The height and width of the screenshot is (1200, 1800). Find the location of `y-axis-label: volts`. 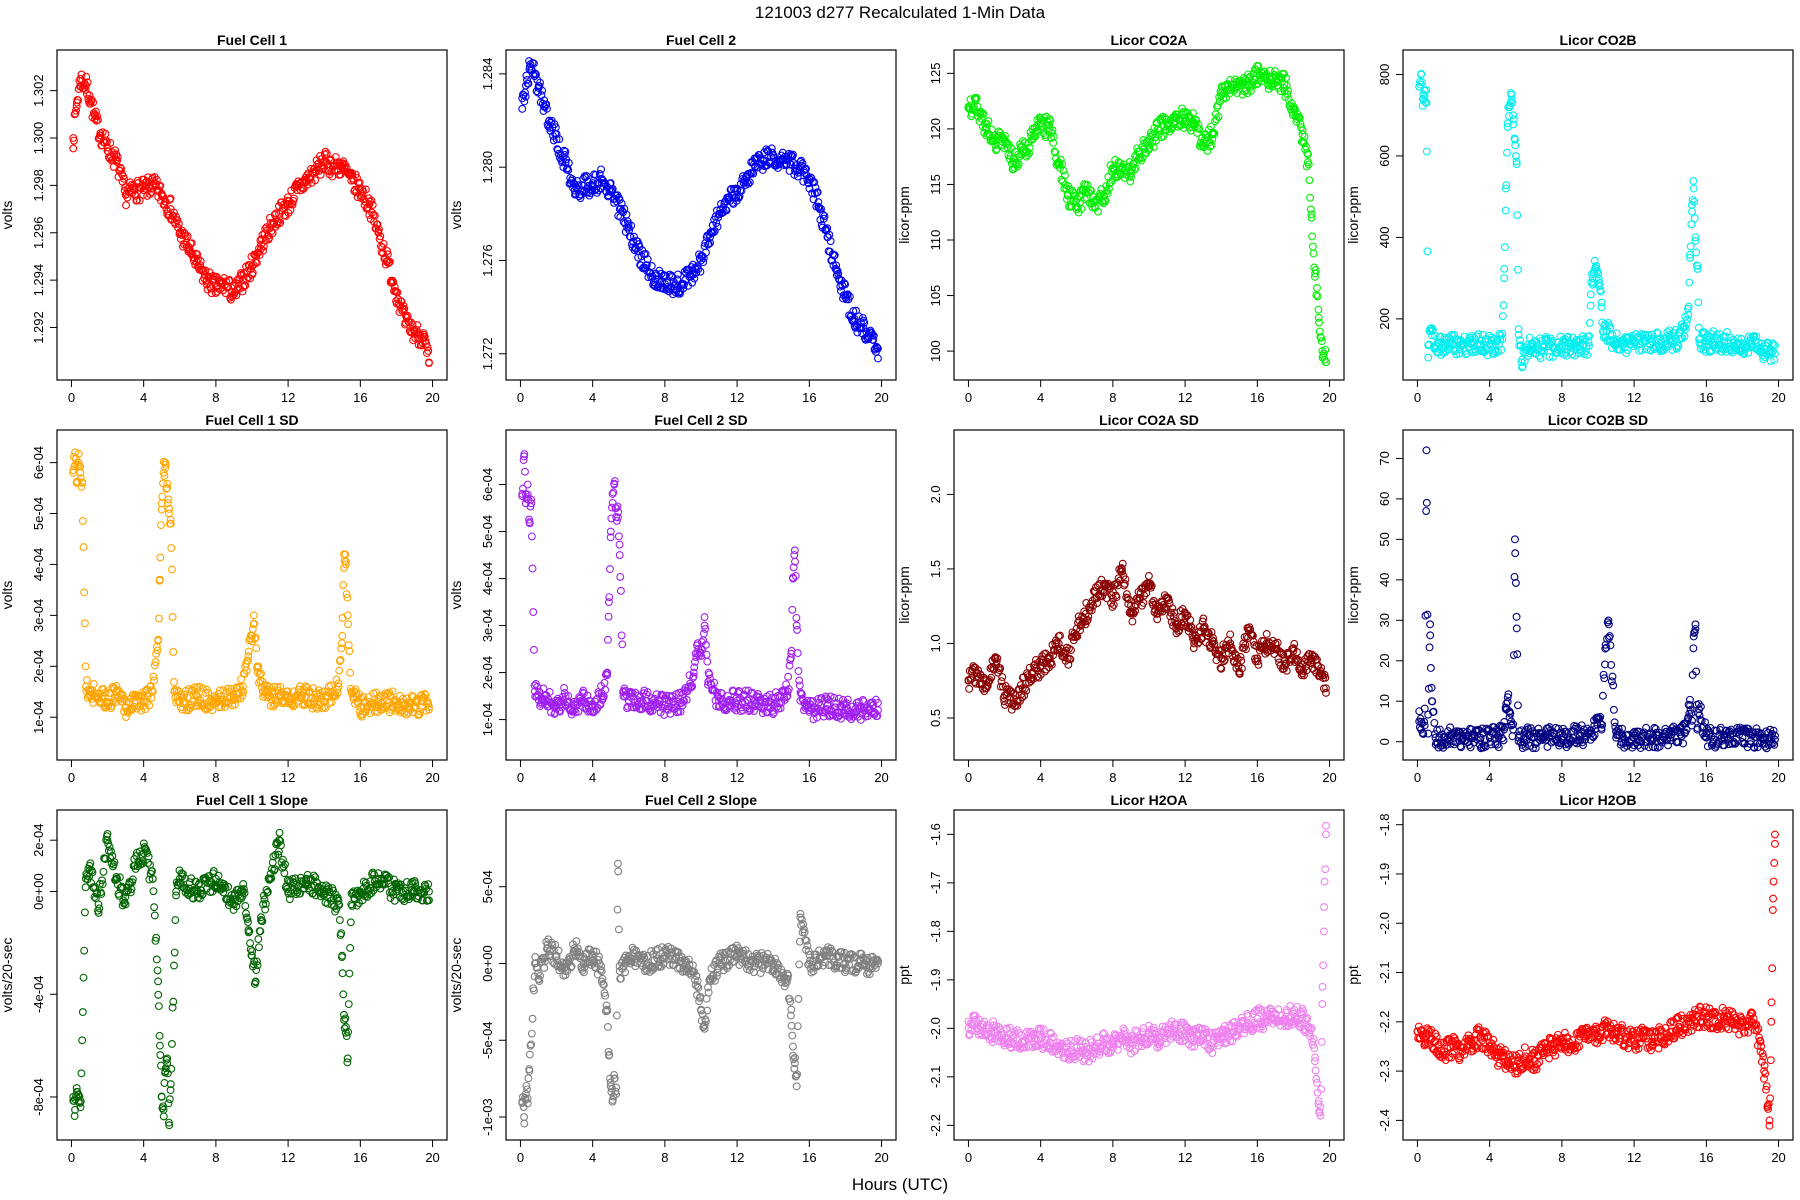

y-axis-label: volts is located at coordinates (7, 215).